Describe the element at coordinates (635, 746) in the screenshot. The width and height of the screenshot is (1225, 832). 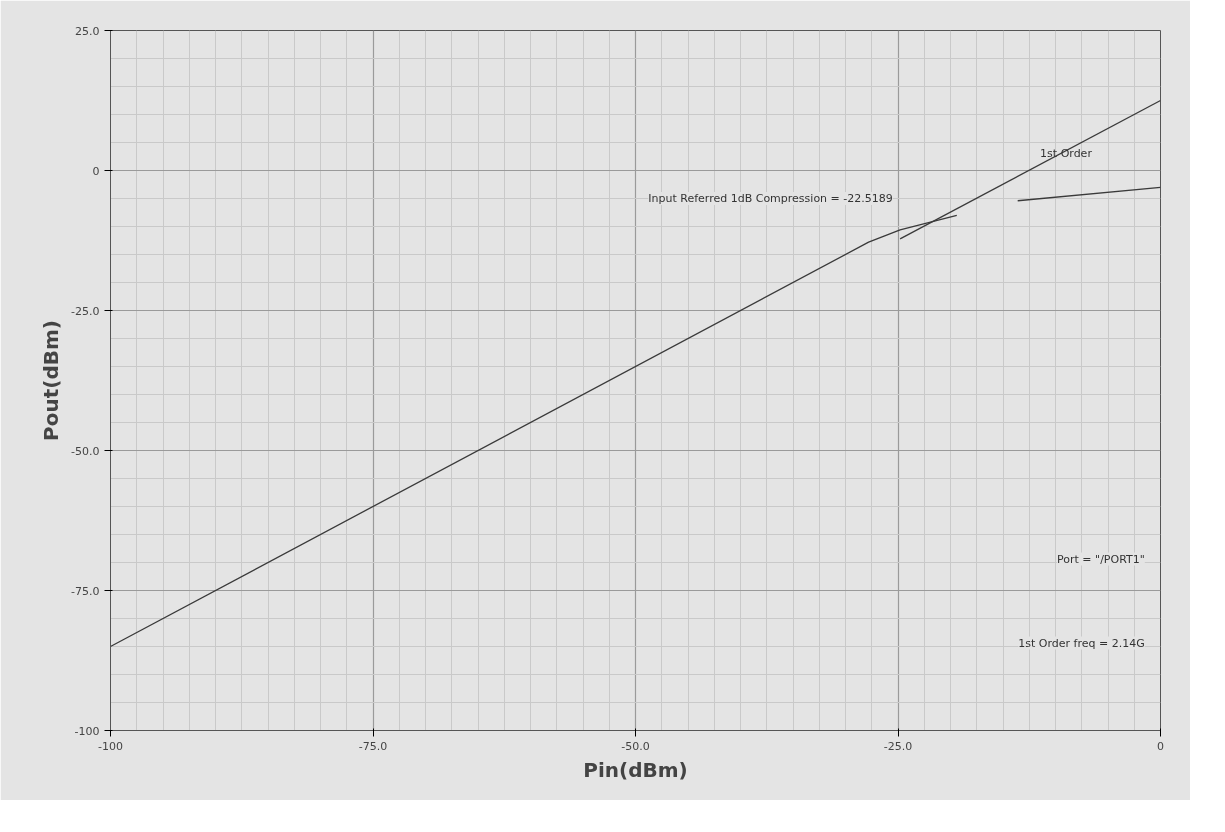
I see `x-tick-label: -50.0` at that location.